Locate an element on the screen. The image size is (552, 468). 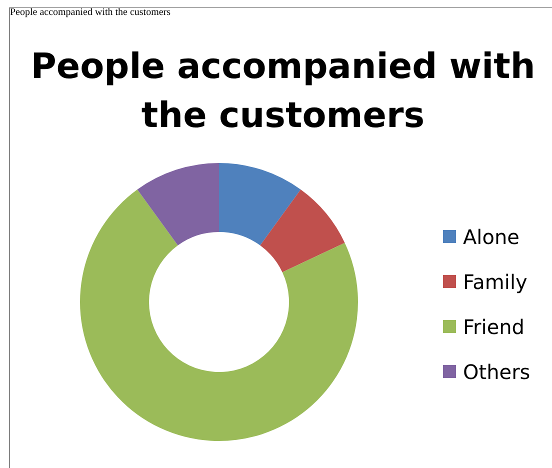
legend-label: Others is located at coordinates (496, 372).